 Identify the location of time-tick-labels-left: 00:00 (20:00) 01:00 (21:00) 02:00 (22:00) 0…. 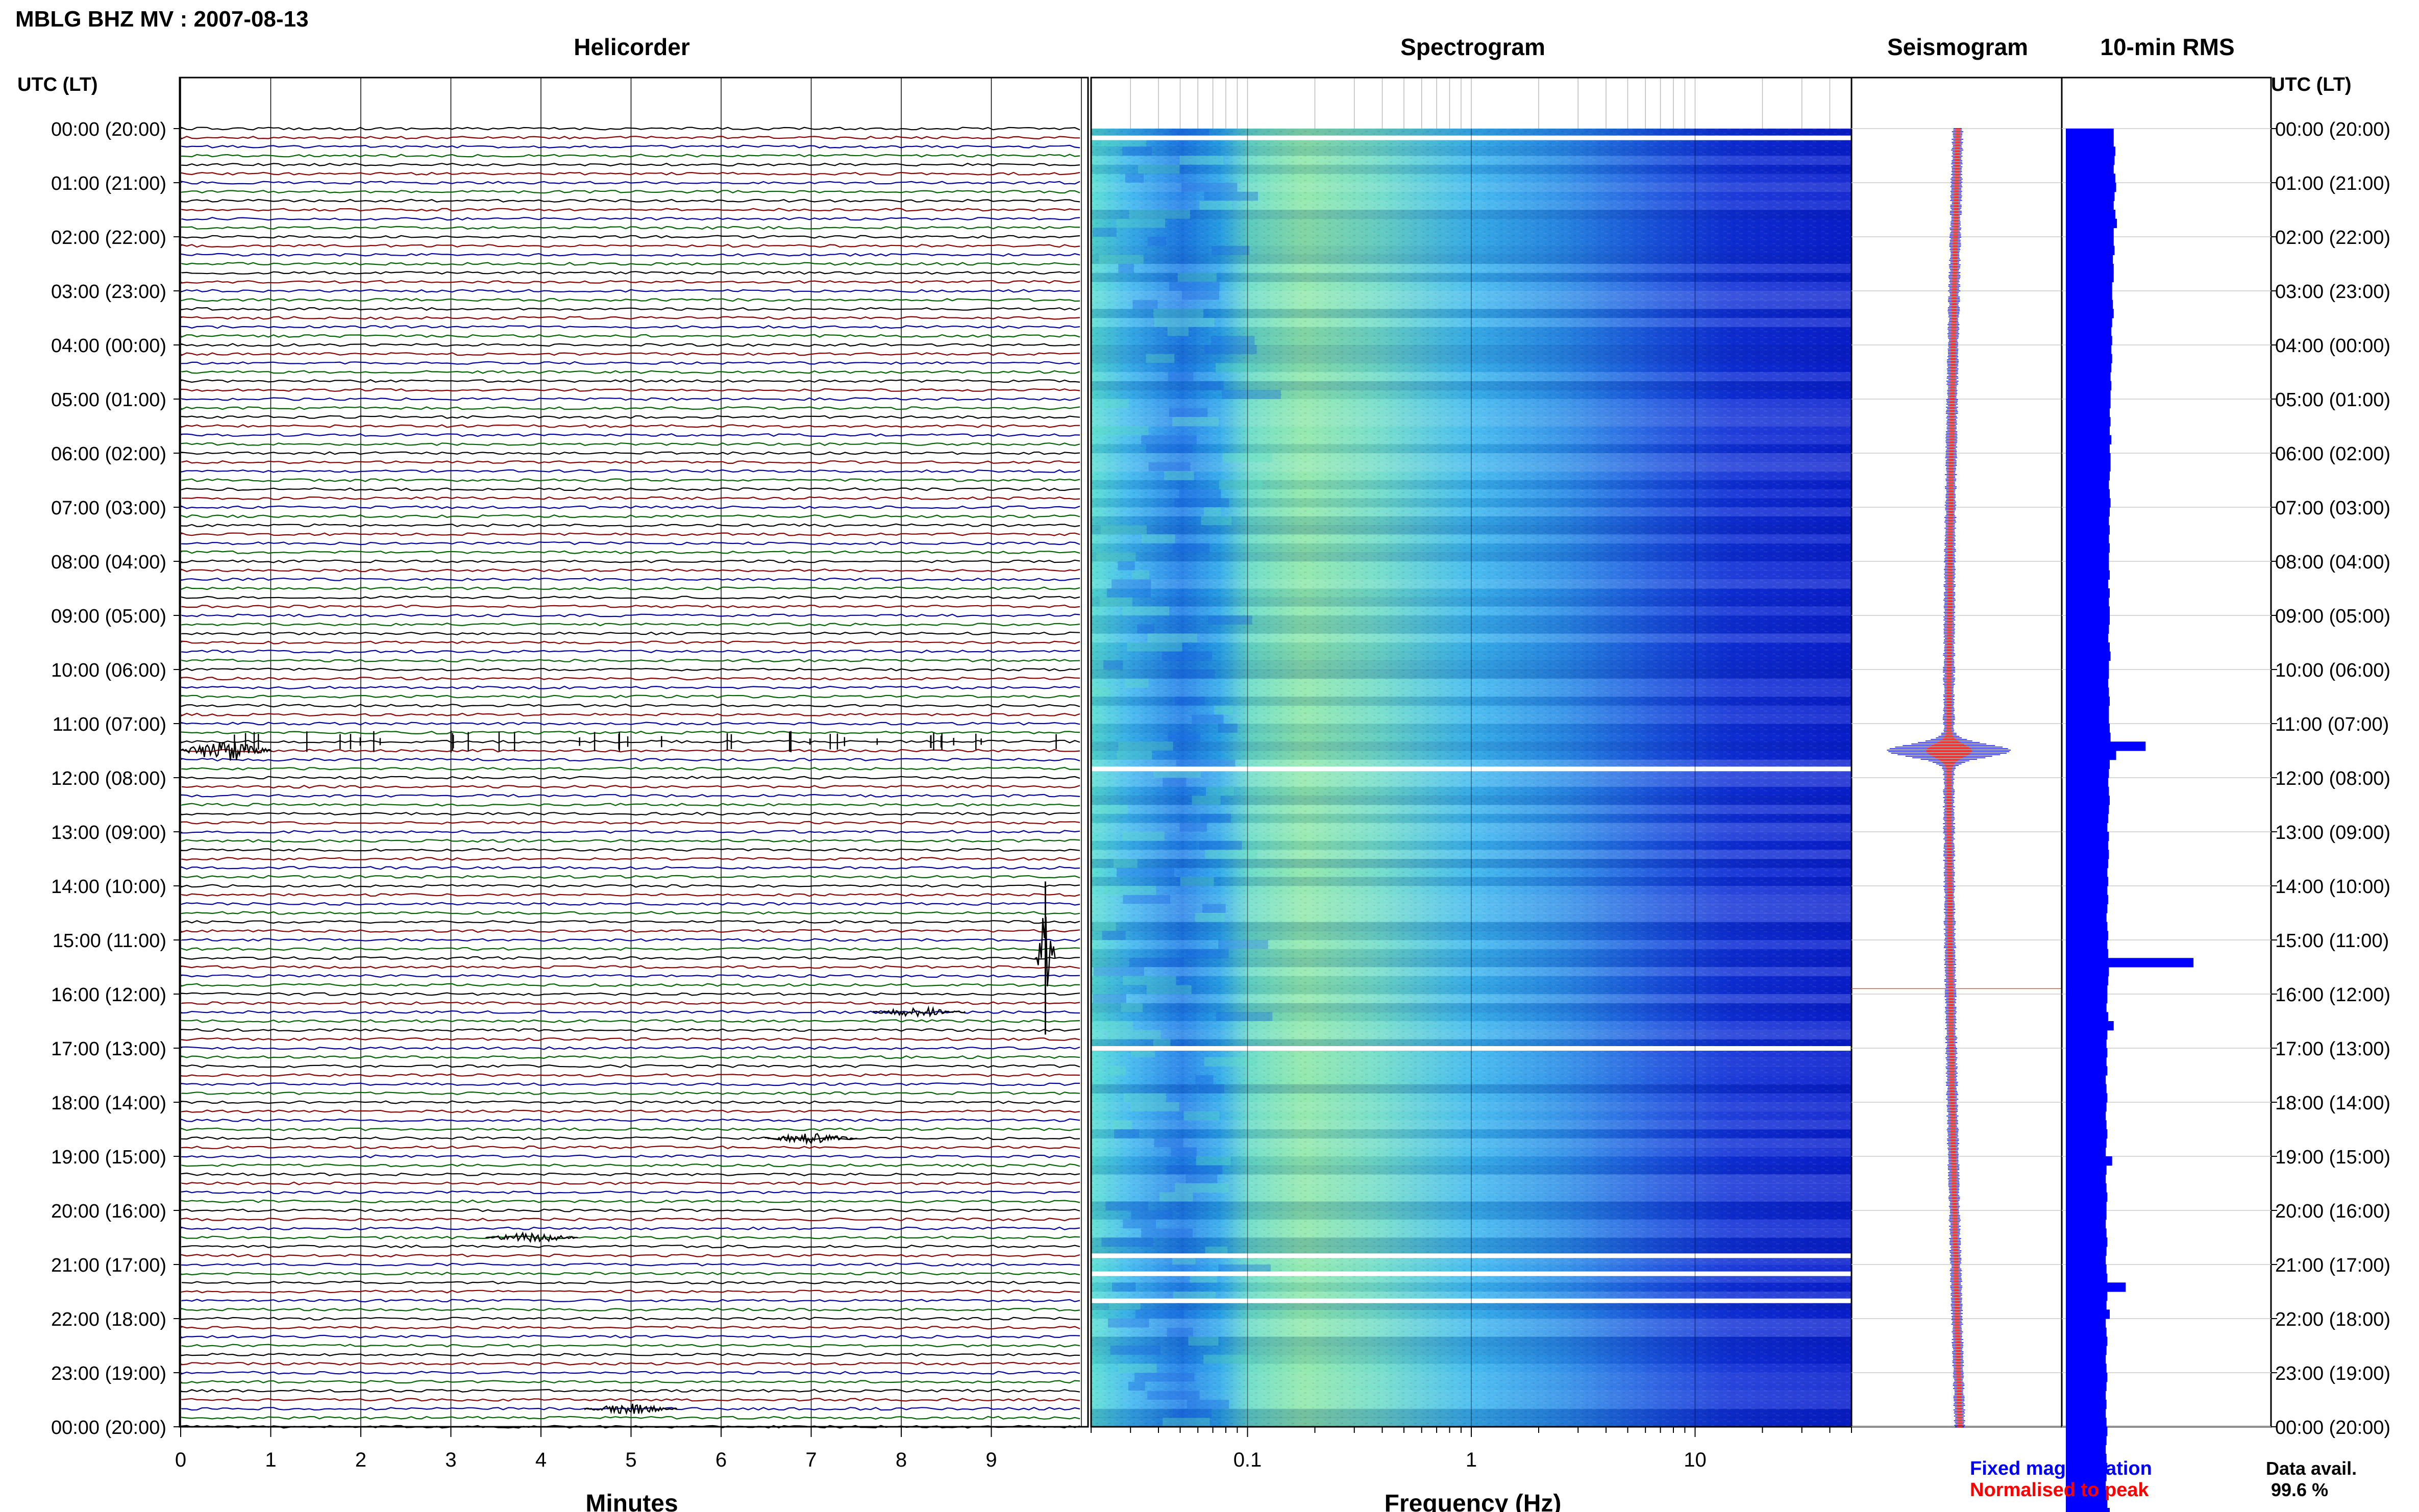
(115, 779).